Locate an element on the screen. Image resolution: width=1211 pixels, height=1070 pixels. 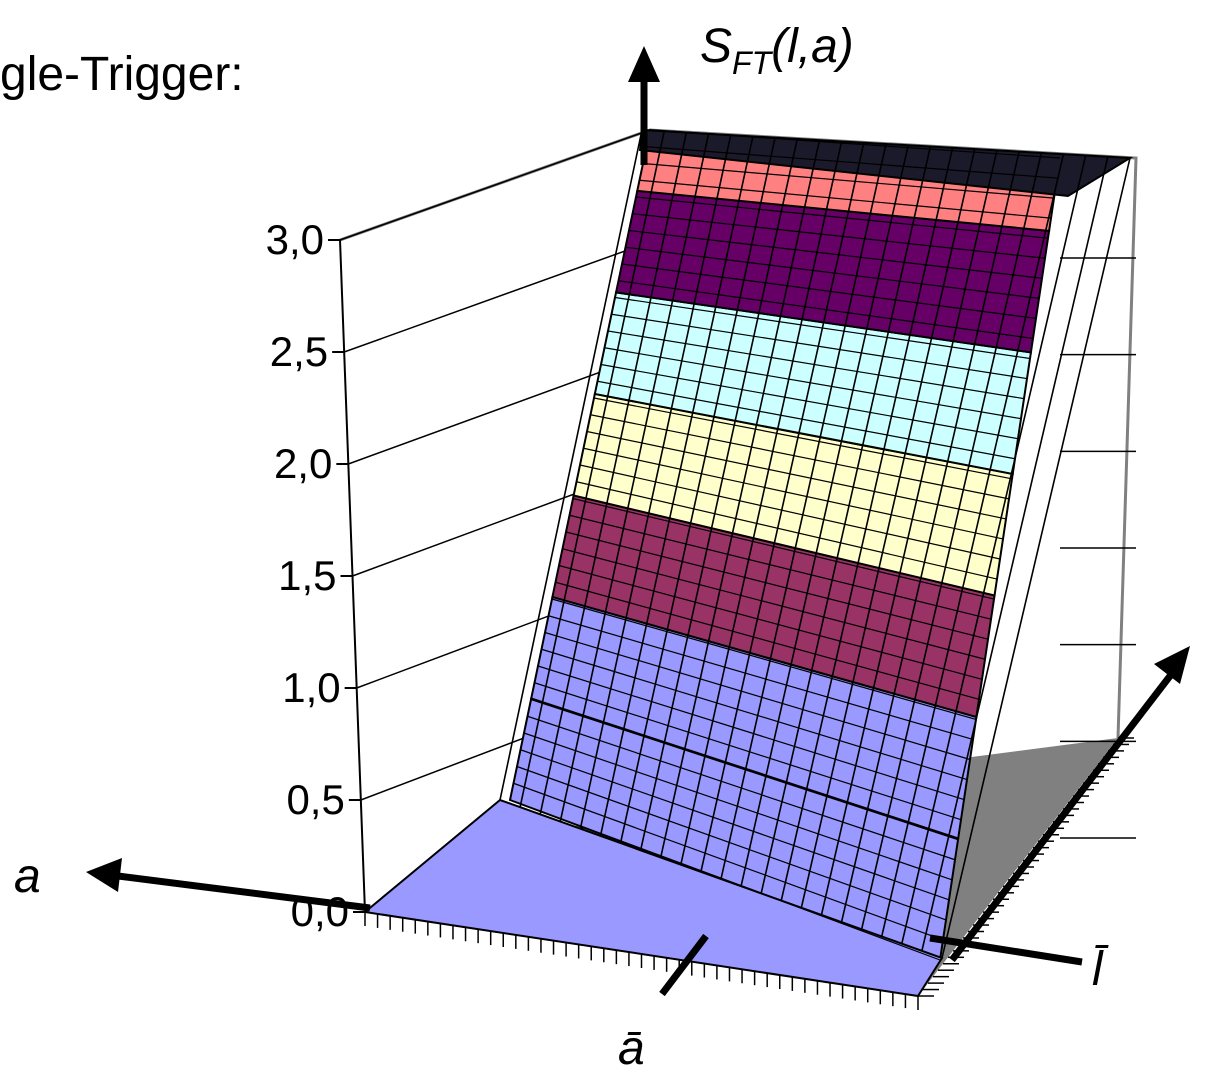
a-axis-label: a is located at coordinates (27, 876).